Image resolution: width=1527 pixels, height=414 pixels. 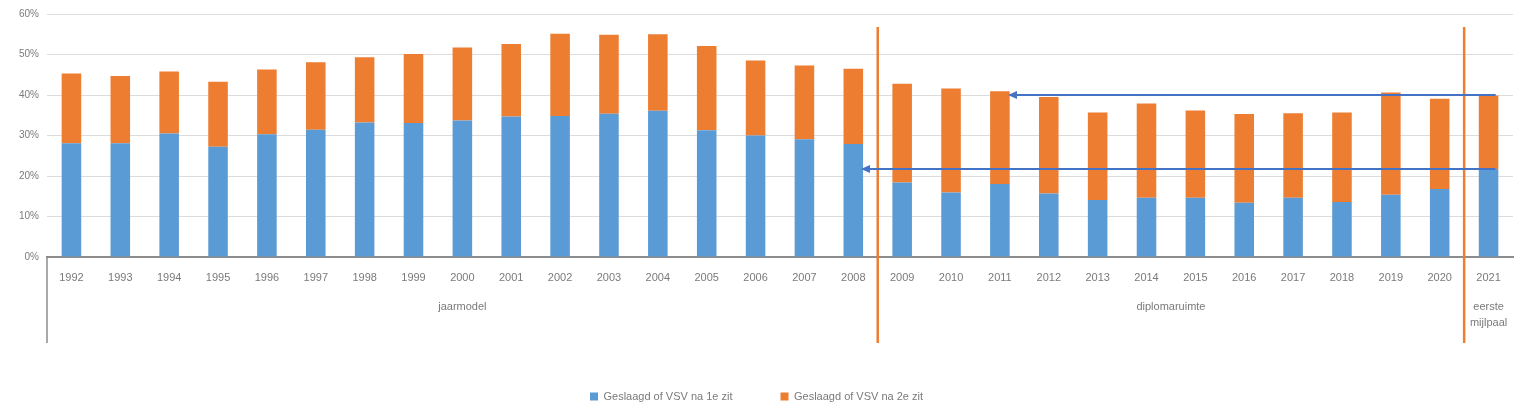 What do you see at coordinates (902, 276) in the screenshot?
I see `x-tick-label: 2009` at bounding box center [902, 276].